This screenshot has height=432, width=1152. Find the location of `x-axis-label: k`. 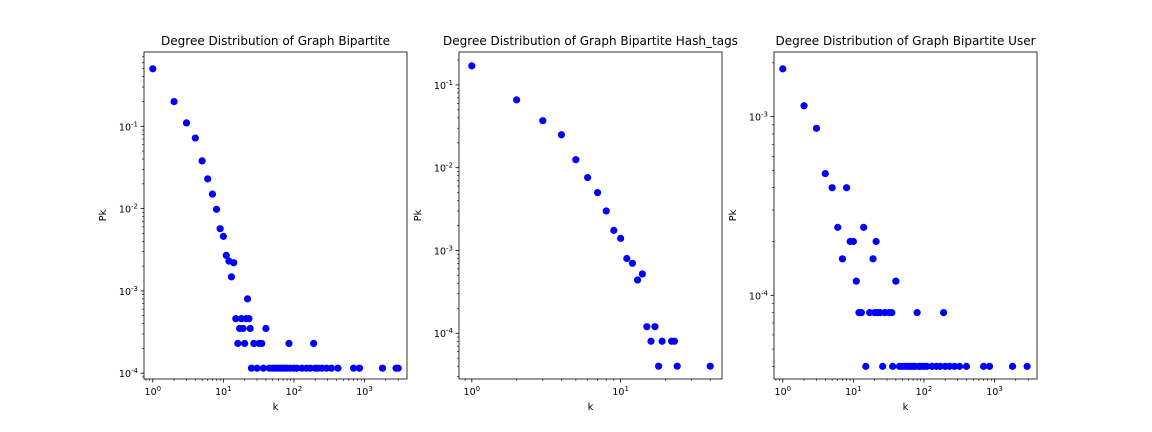

x-axis-label: k is located at coordinates (591, 407).